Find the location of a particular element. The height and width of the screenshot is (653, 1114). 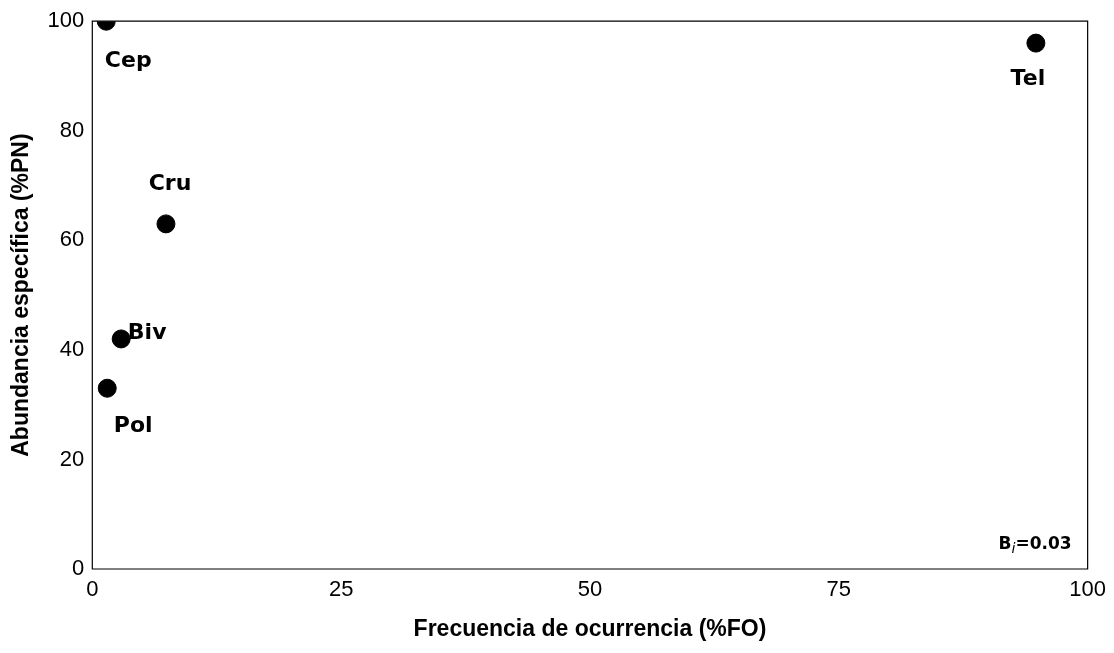

y-tick-label: 40 is located at coordinates (72, 348).